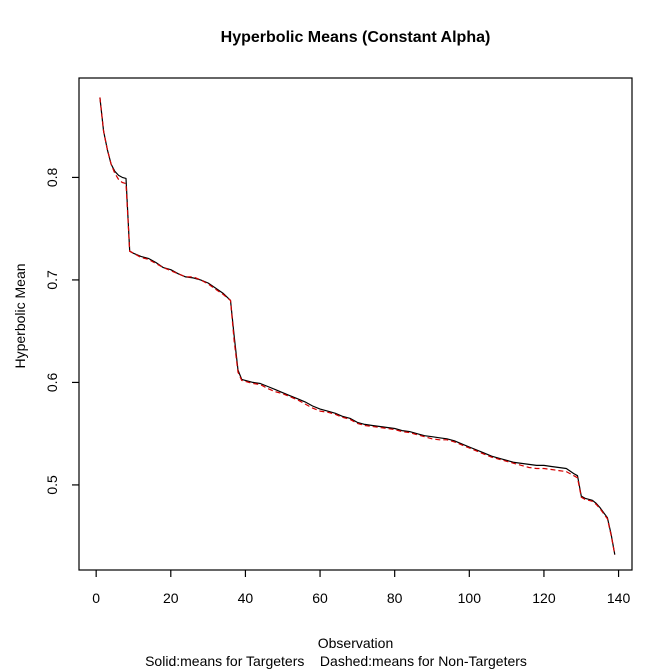  Describe the element at coordinates (246, 598) in the screenshot. I see `x-tick-label: 40` at that location.